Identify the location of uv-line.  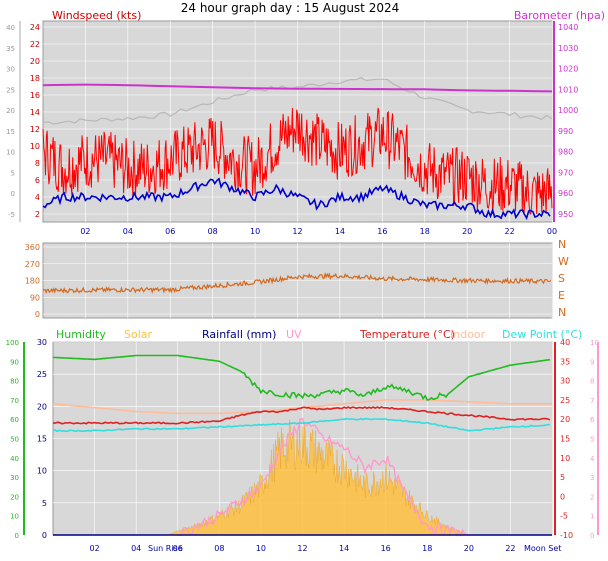
(322, 477).